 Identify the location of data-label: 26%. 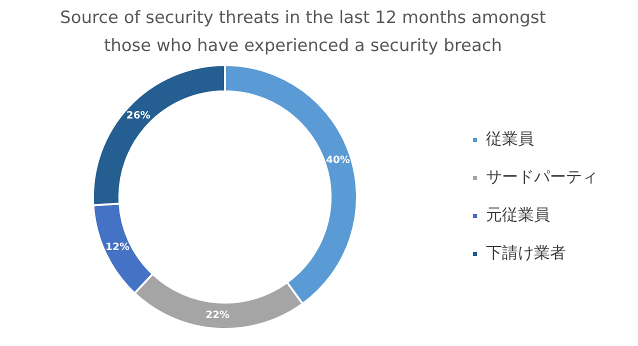
(138, 116).